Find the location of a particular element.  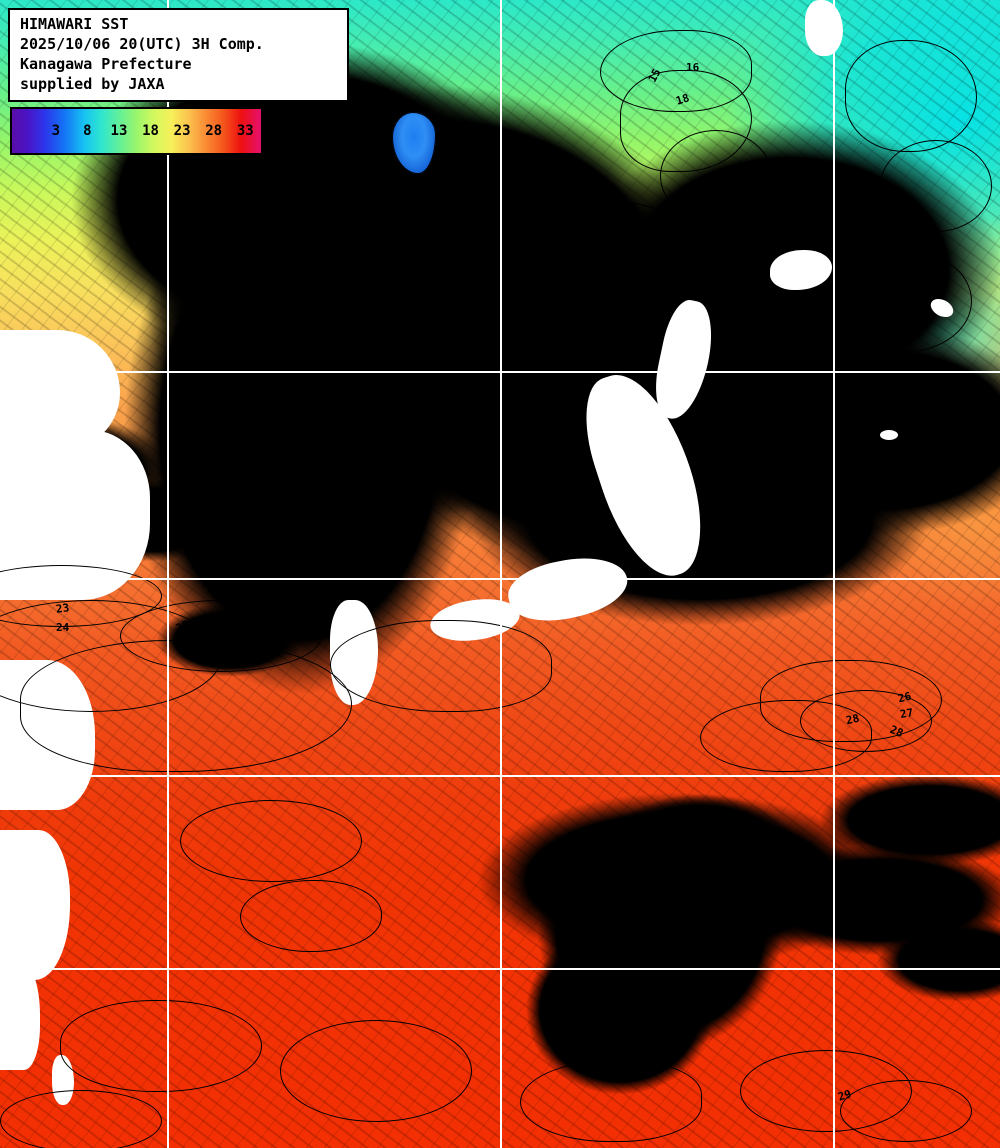

colorbar-tick: 28 is located at coordinates (214, 131).